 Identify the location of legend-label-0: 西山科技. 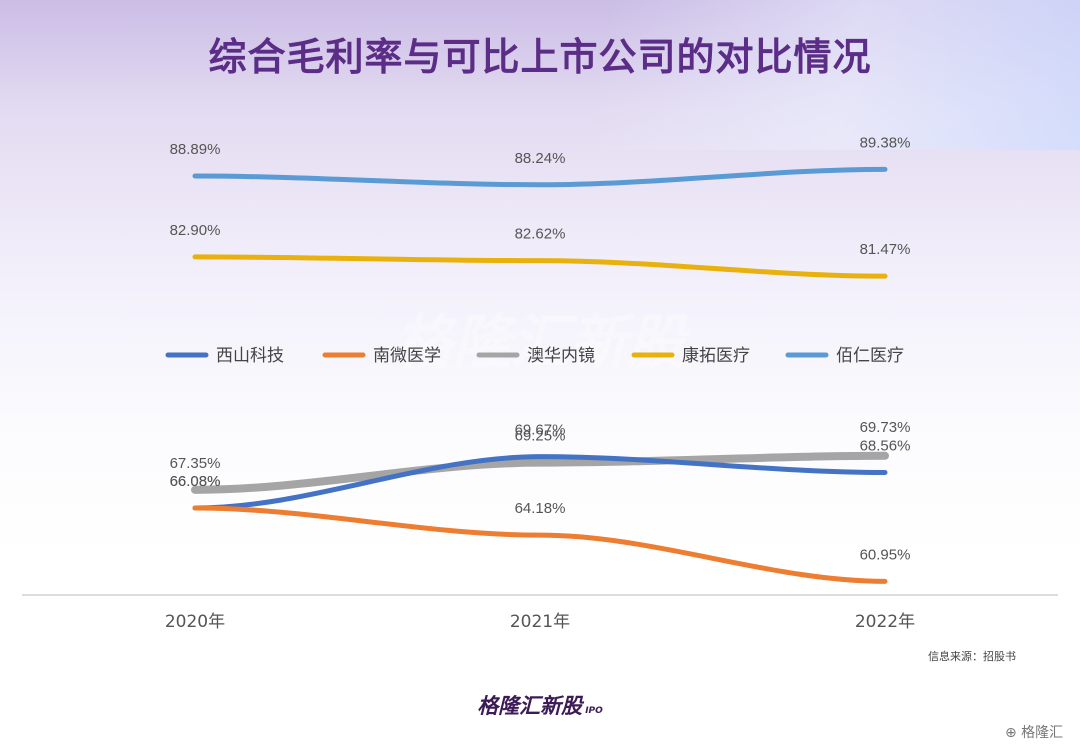
(250, 356).